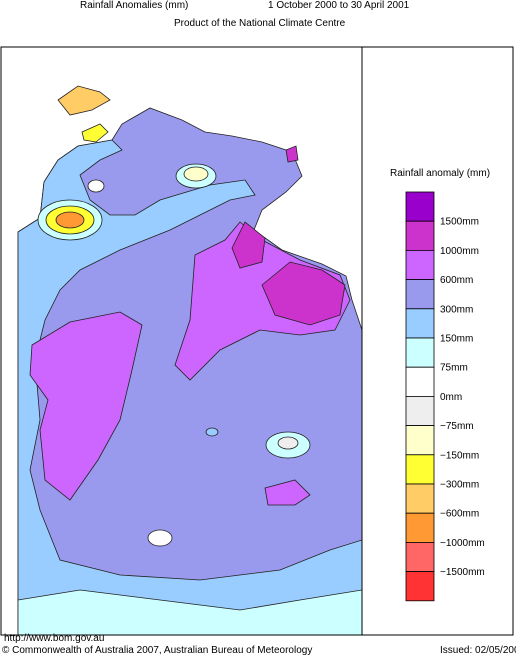 This screenshot has width=516, height=663. I want to click on legend-label: 150mm, so click(456, 339).